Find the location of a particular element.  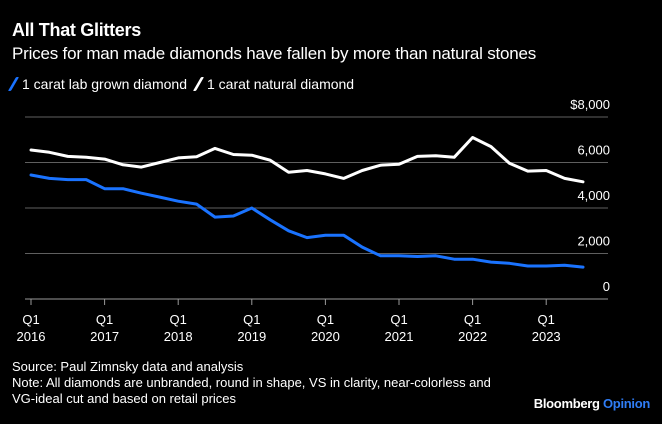

y-tick-label: 6,000 is located at coordinates (593, 150).